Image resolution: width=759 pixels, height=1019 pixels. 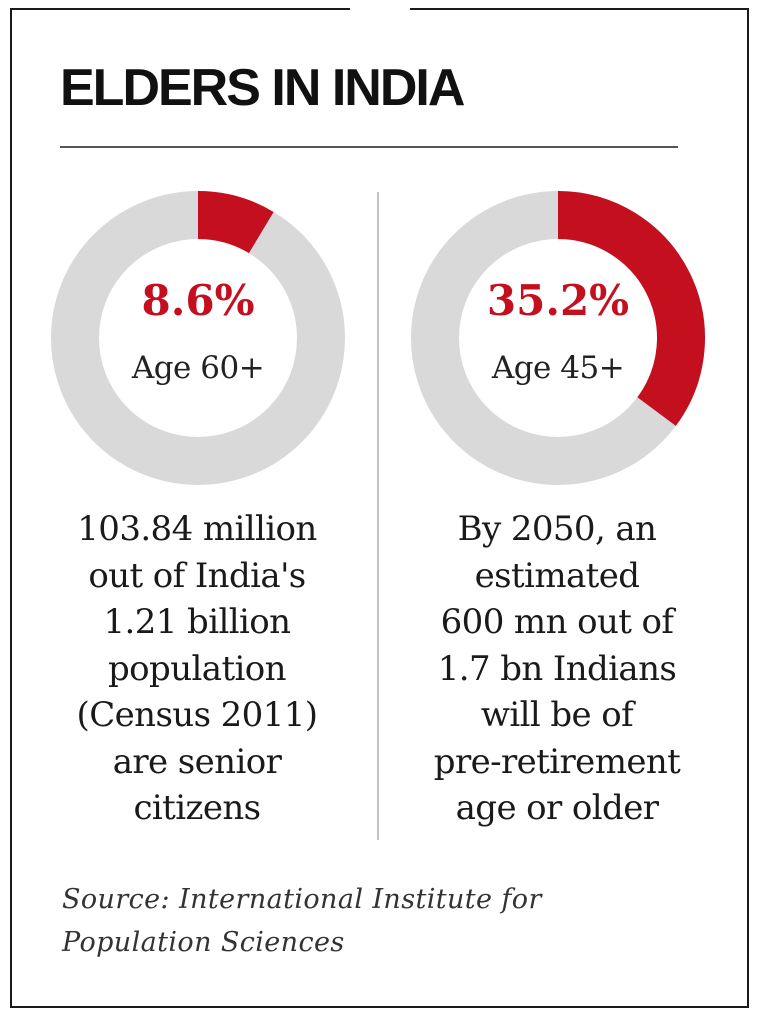 I want to click on description-line: pre-retirement, so click(x=557, y=761).